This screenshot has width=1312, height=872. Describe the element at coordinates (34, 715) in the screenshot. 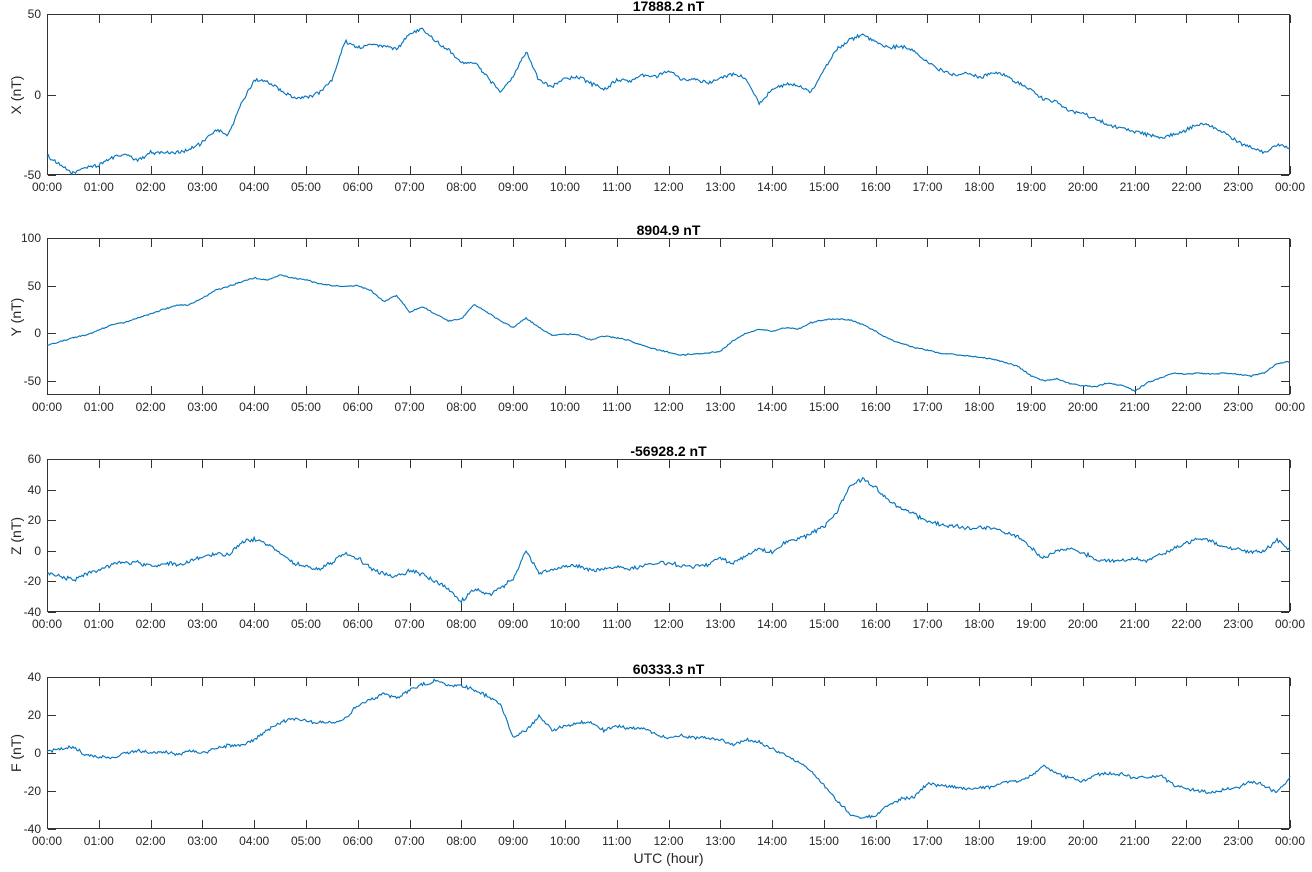

I see `y-tick-label: 20` at that location.